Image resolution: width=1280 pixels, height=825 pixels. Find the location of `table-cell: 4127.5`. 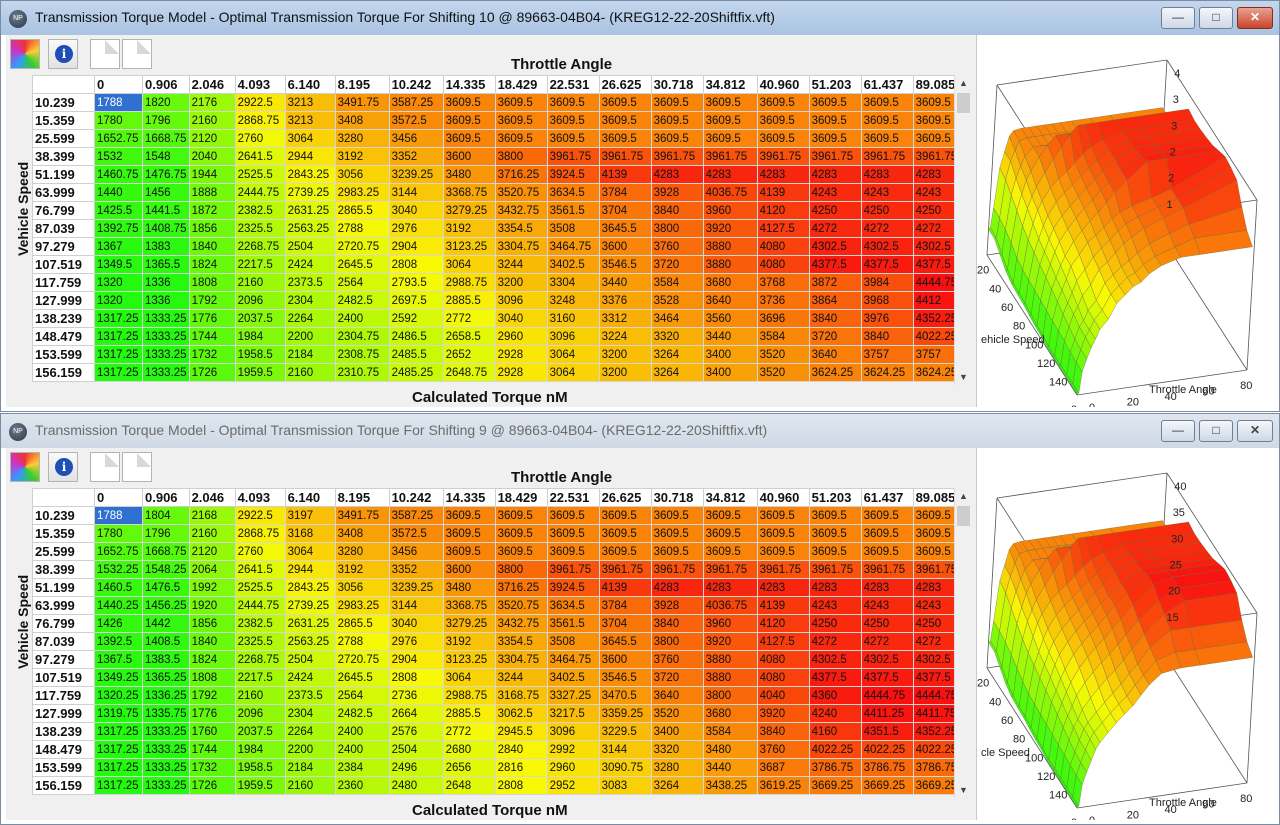

table-cell: 4127.5 is located at coordinates (783, 228).